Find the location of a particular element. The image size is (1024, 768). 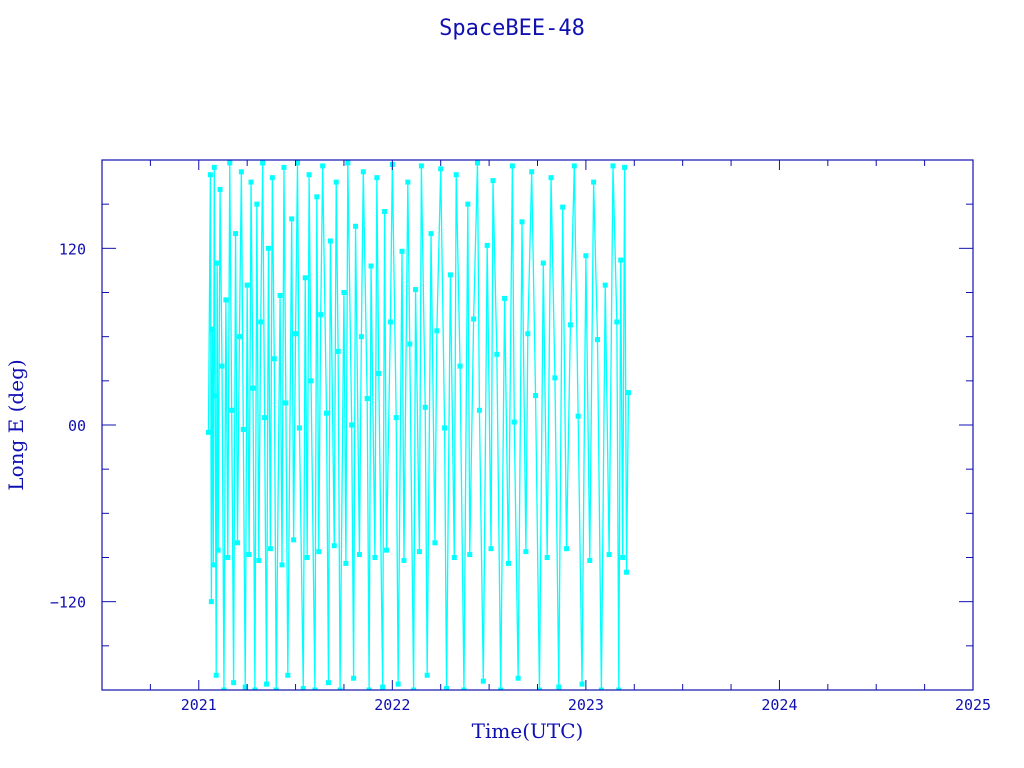

x-tick-label: 2025 is located at coordinates (973, 705).